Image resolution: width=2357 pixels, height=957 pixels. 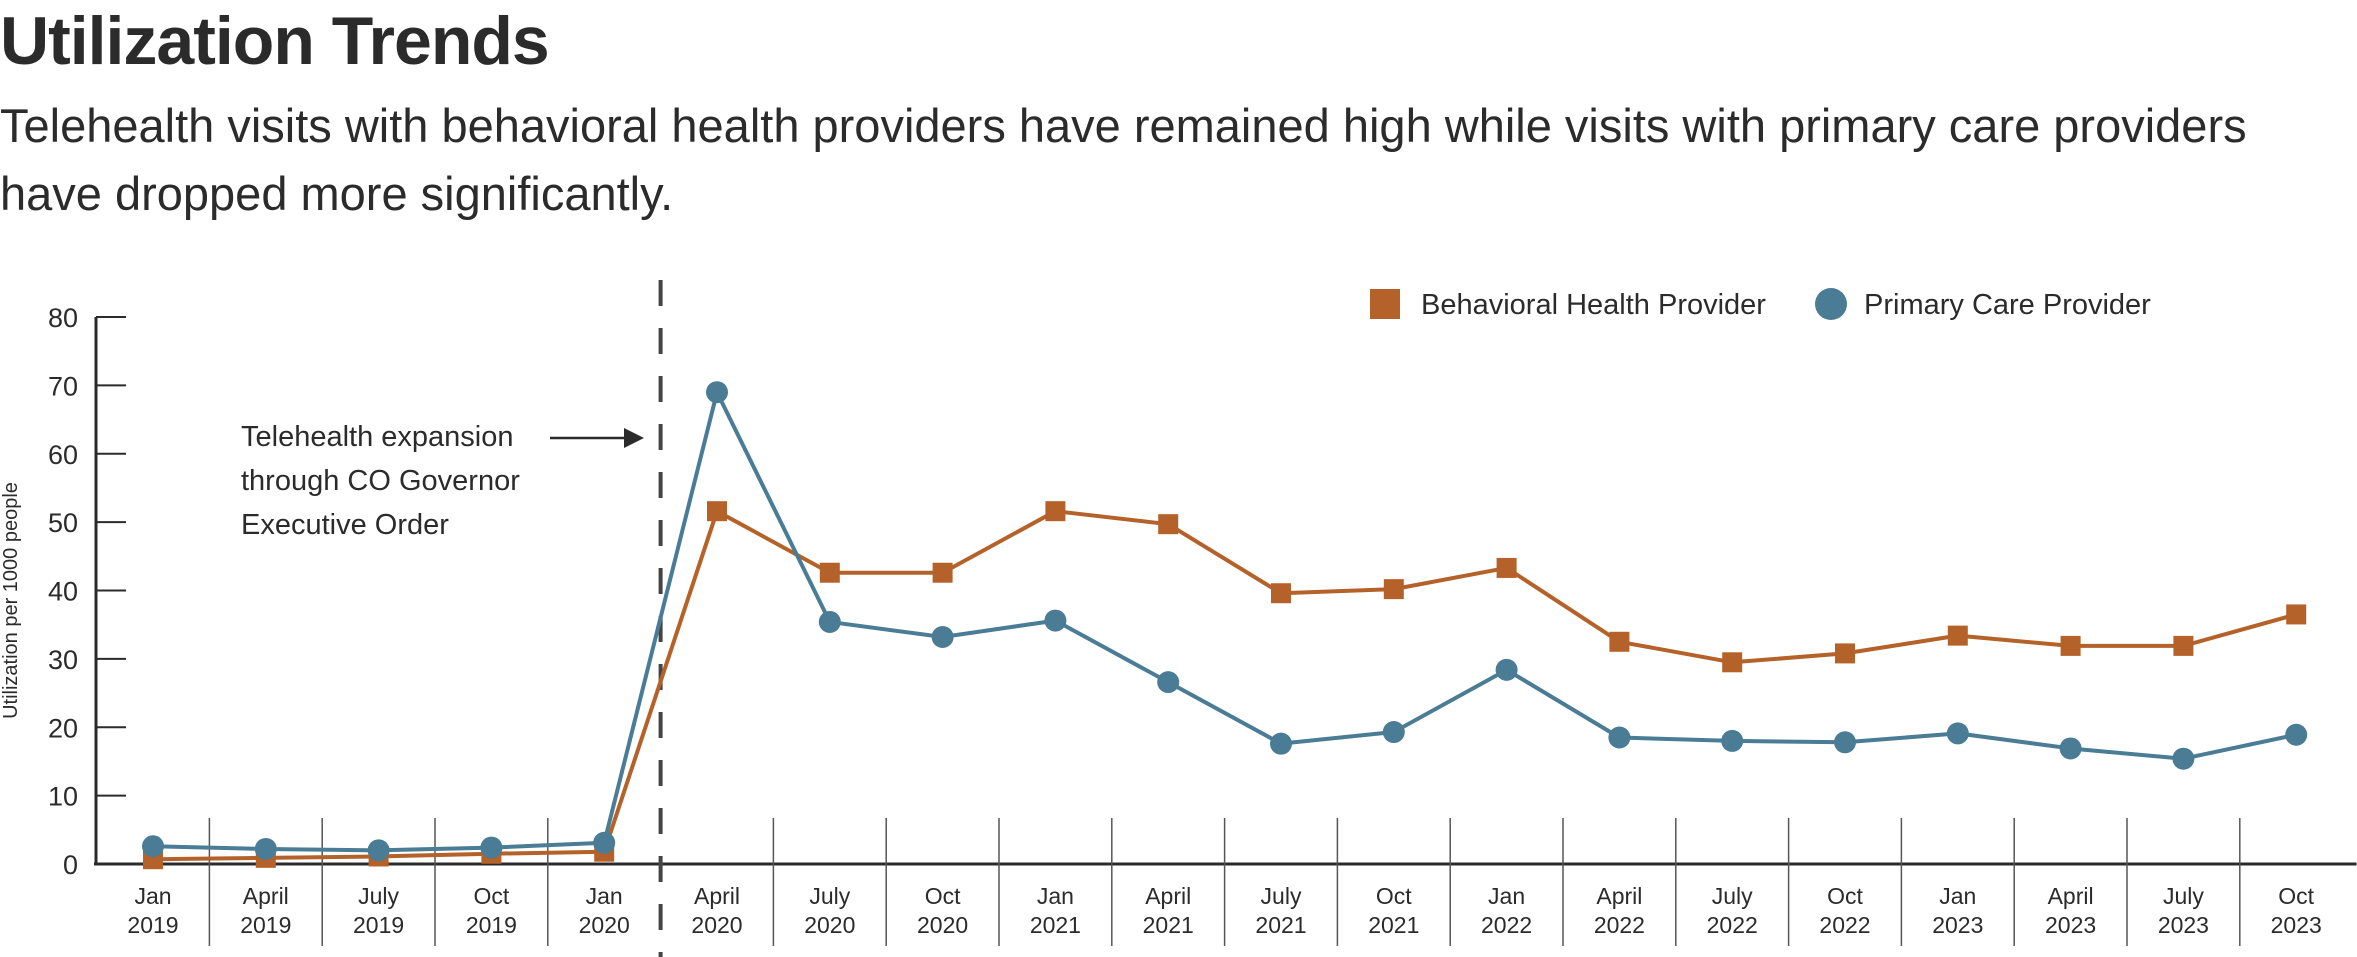 What do you see at coordinates (275, 41) in the screenshot?
I see `chart-title: Utilization Trends` at bounding box center [275, 41].